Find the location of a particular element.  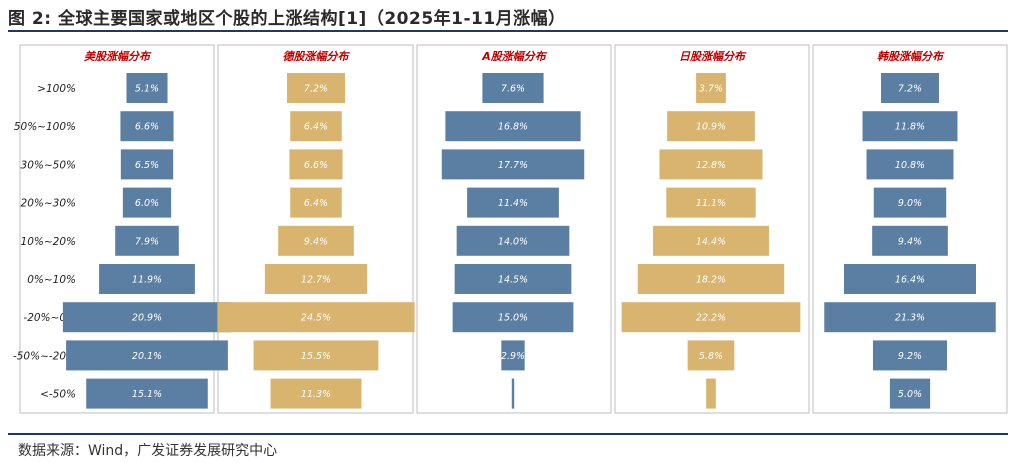

panel-title: 韩股涨幅分布 is located at coordinates (911, 56).